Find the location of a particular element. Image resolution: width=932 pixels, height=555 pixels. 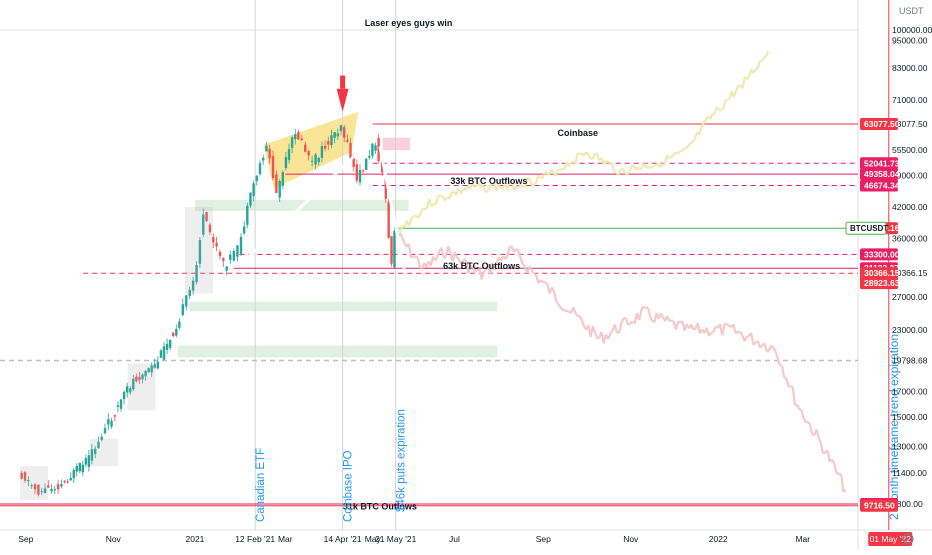

symbol-badge-label: BTCUSDT is located at coordinates (869, 228).